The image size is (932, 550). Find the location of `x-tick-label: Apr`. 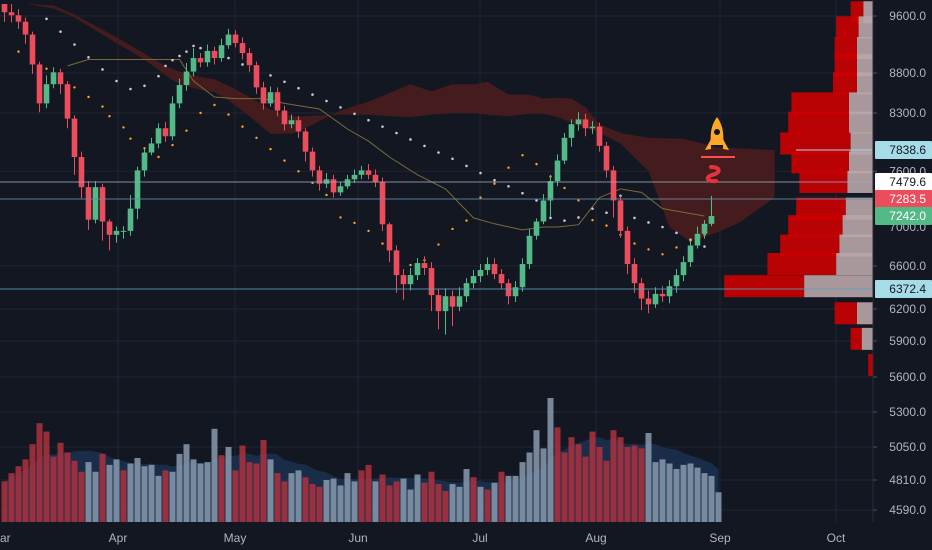

x-tick-label: Apr is located at coordinates (118, 538).